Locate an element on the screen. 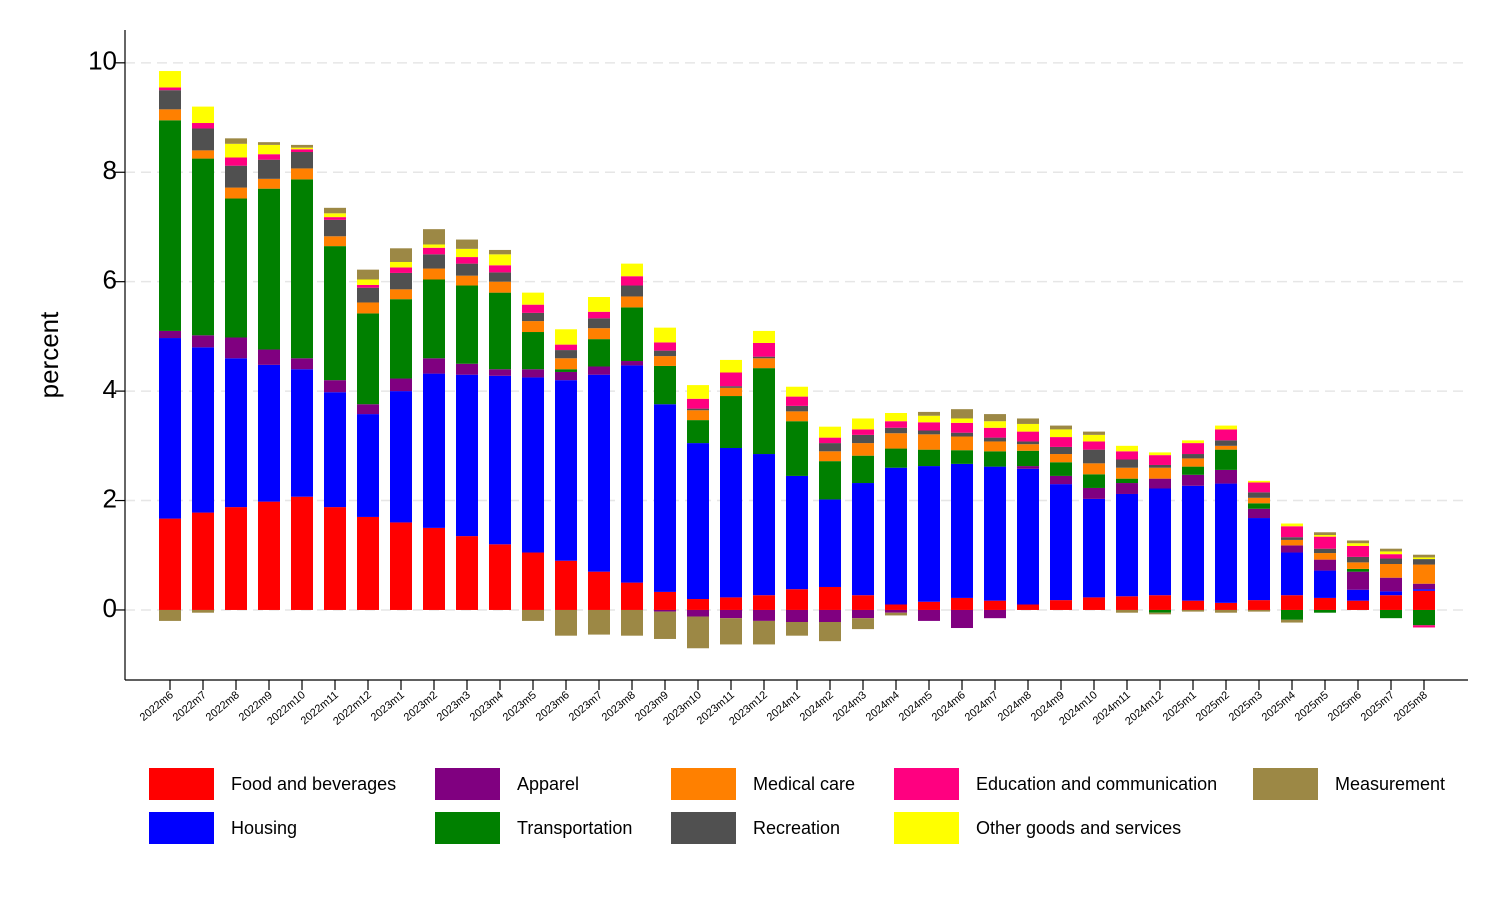 This screenshot has width=1500, height=900. x-tick-label: 2023m1 is located at coordinates (388, 706).